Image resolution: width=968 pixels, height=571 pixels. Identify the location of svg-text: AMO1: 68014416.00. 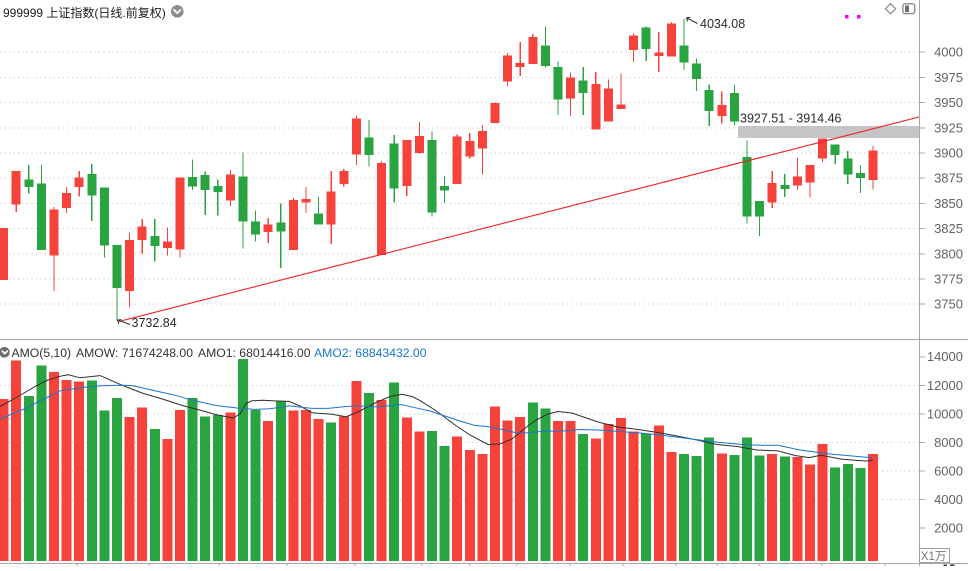
(254, 353).